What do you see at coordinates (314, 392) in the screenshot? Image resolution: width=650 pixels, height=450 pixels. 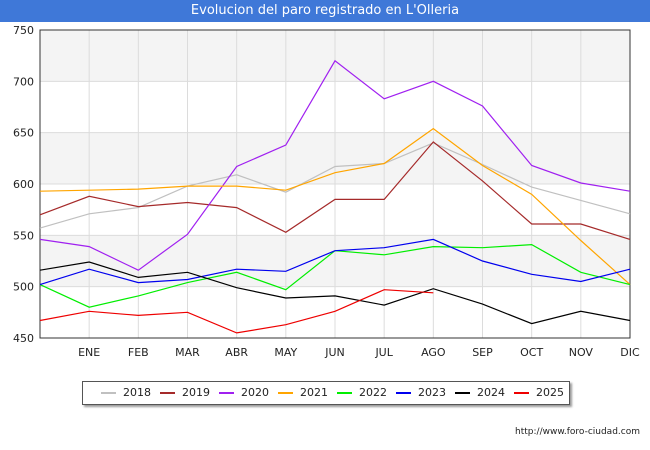 I see `legend-label: 2021` at bounding box center [314, 392].